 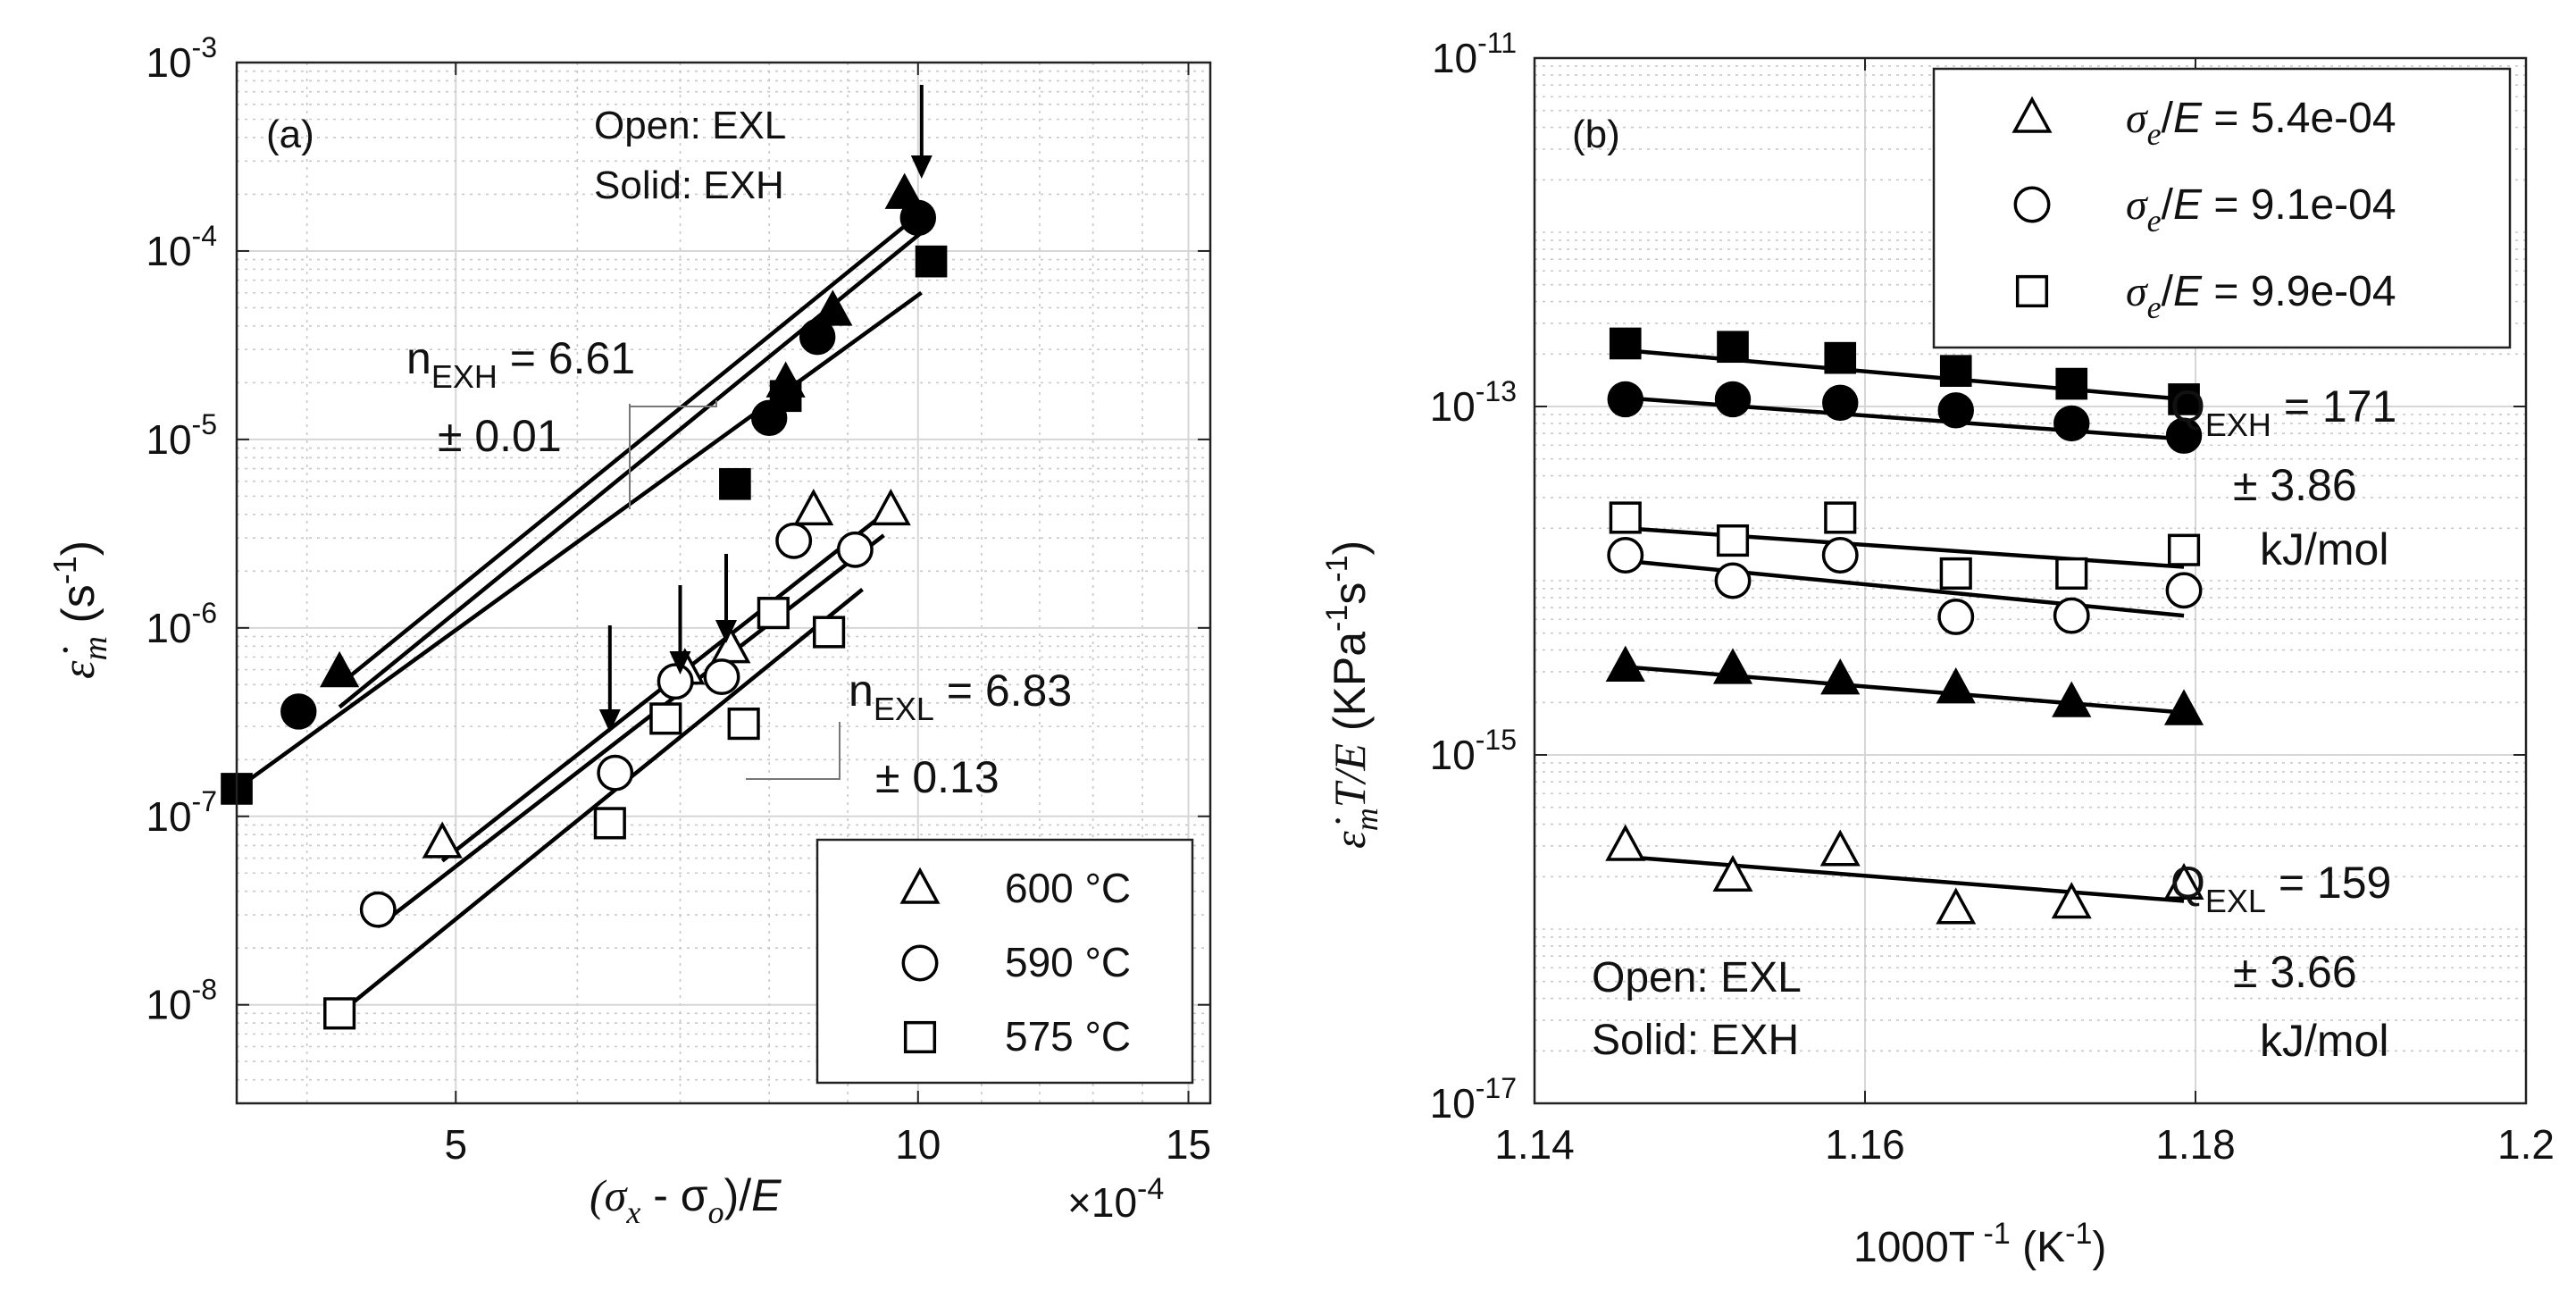 I want to click on x-axis-label-a: (σx - σo)/E, so click(x=686, y=1200).